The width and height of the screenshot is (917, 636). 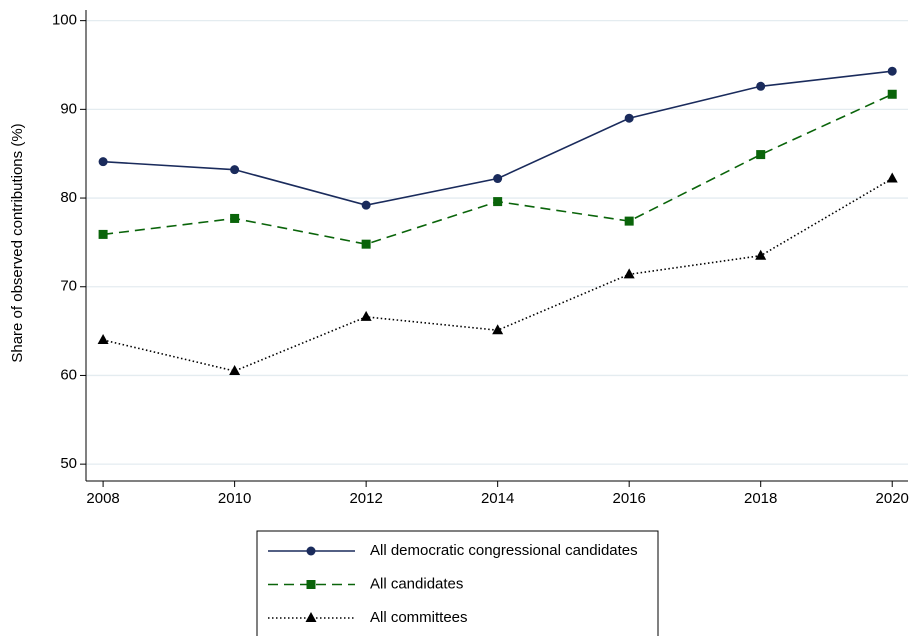 What do you see at coordinates (68, 374) in the screenshot?
I see `y-tick-label: 60` at bounding box center [68, 374].